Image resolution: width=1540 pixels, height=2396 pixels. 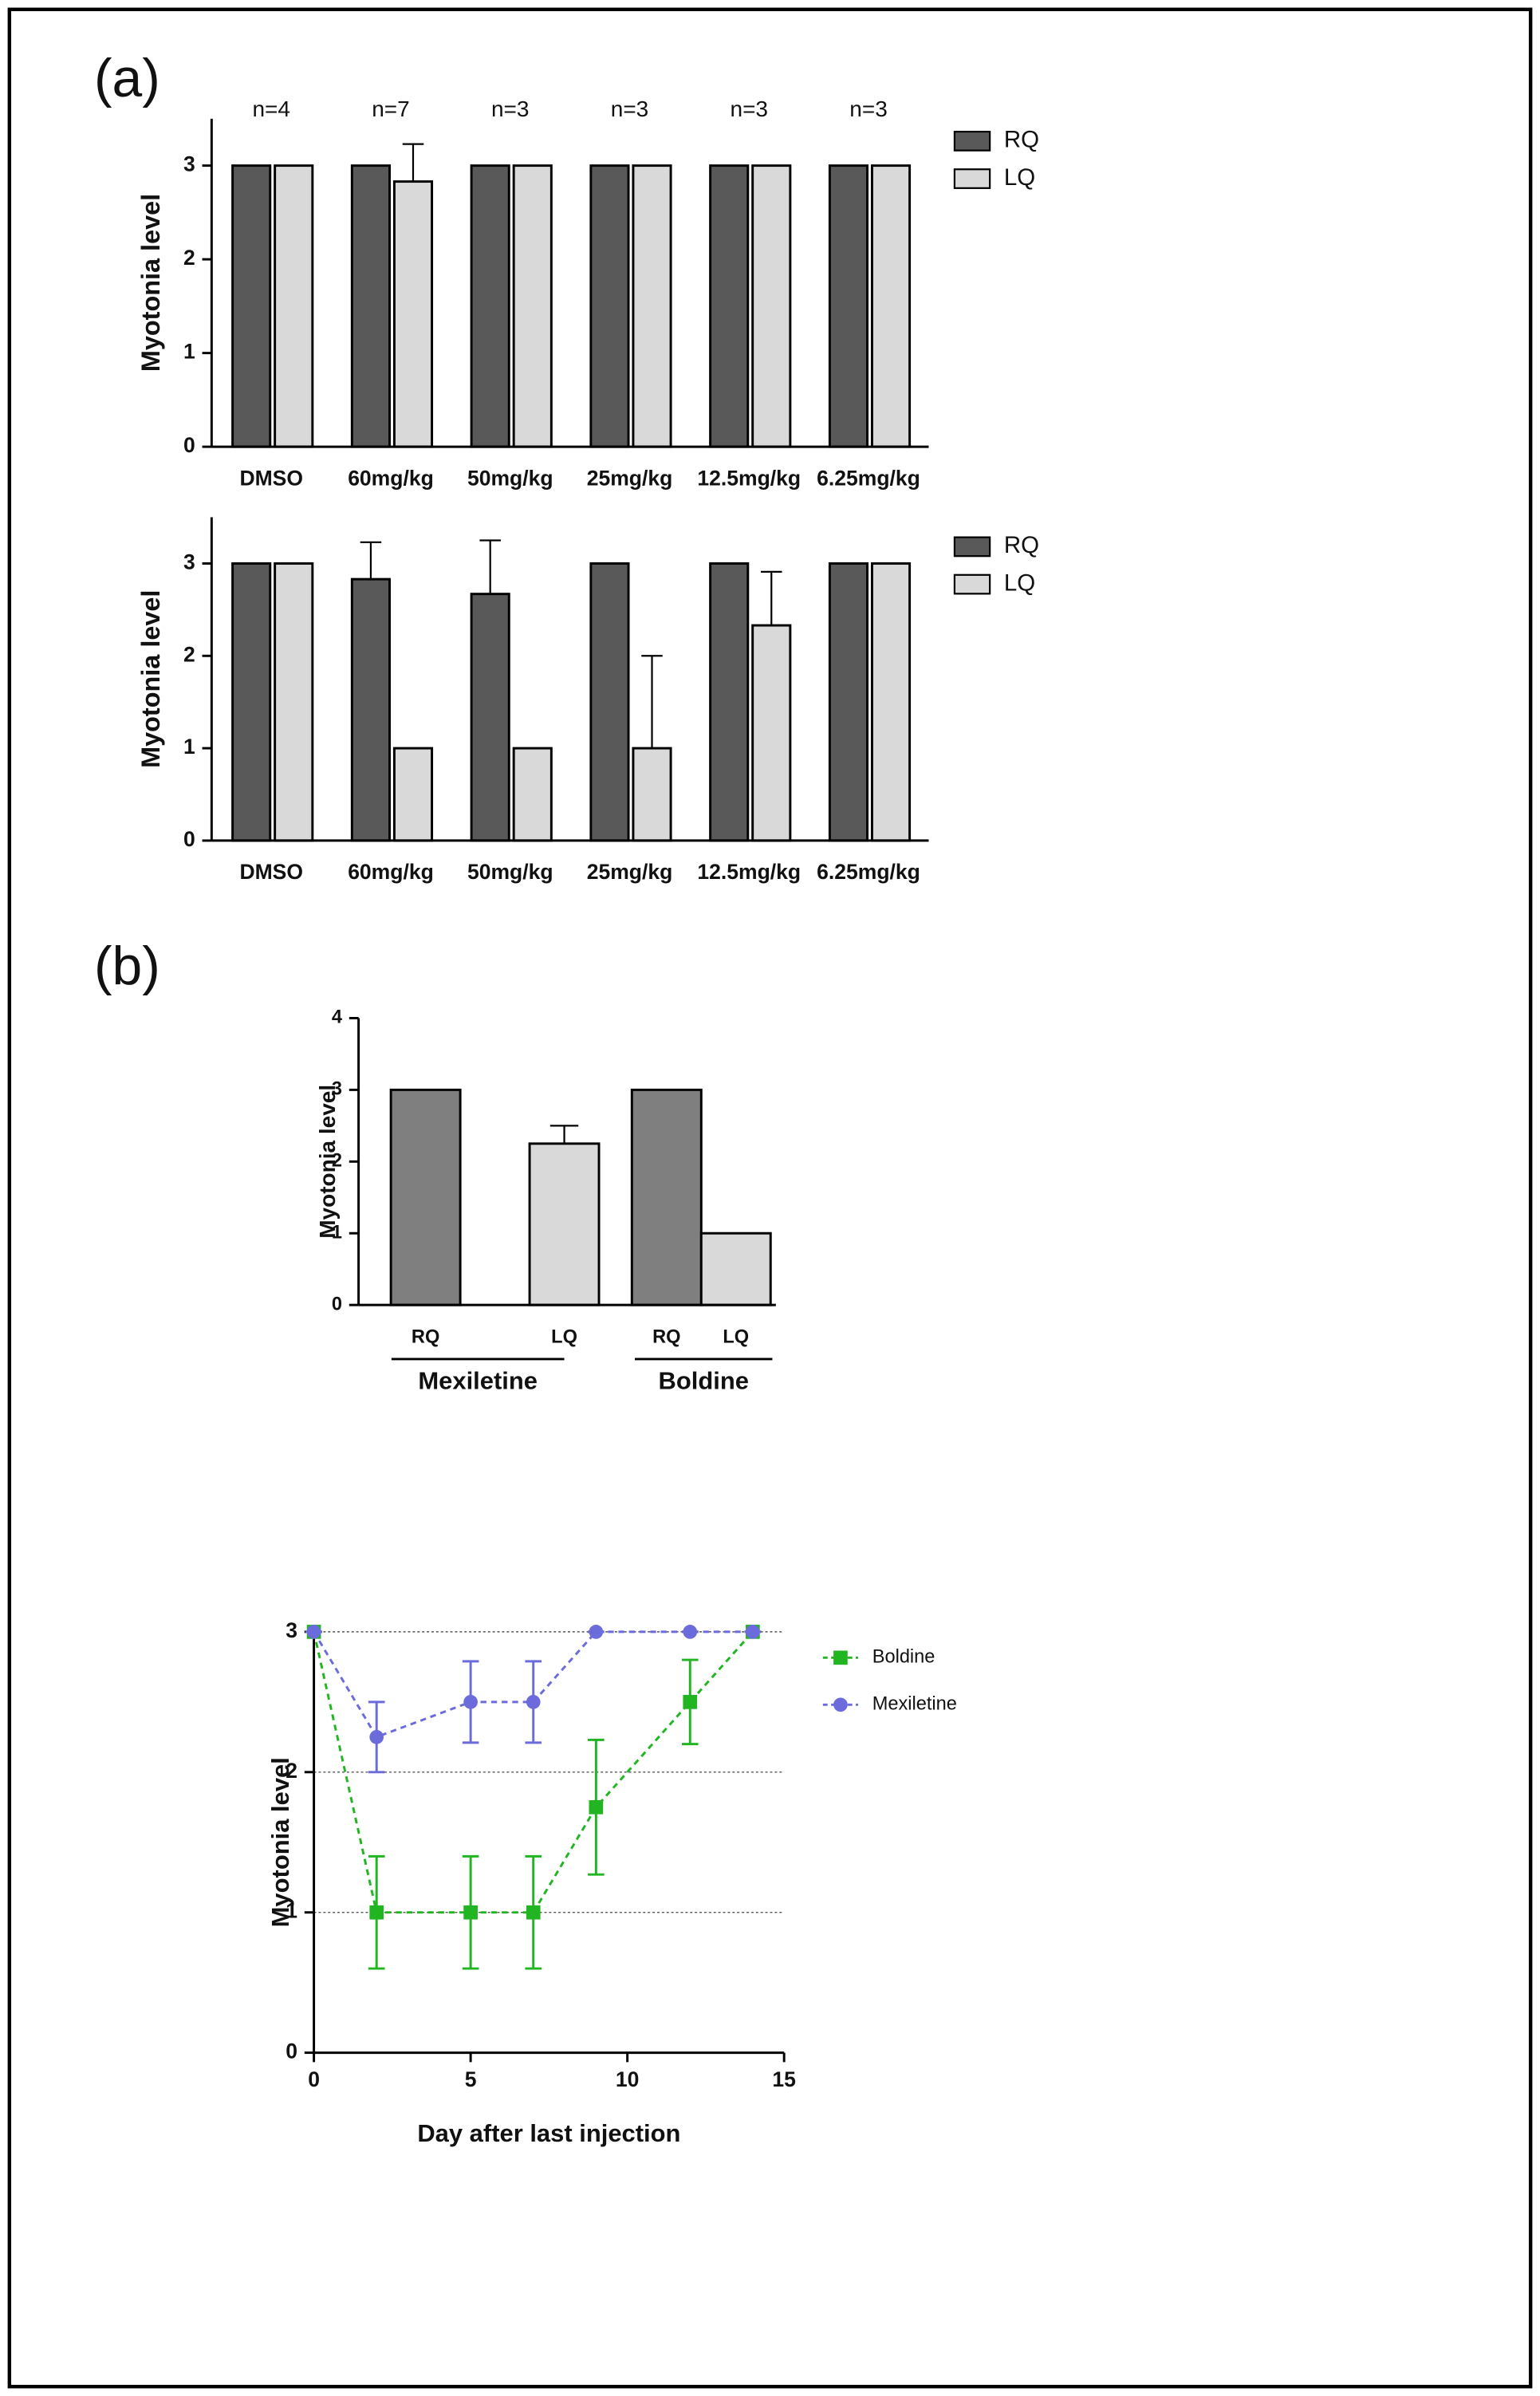 I want to click on x-axis-label: Day after last injection, so click(x=548, y=2133).